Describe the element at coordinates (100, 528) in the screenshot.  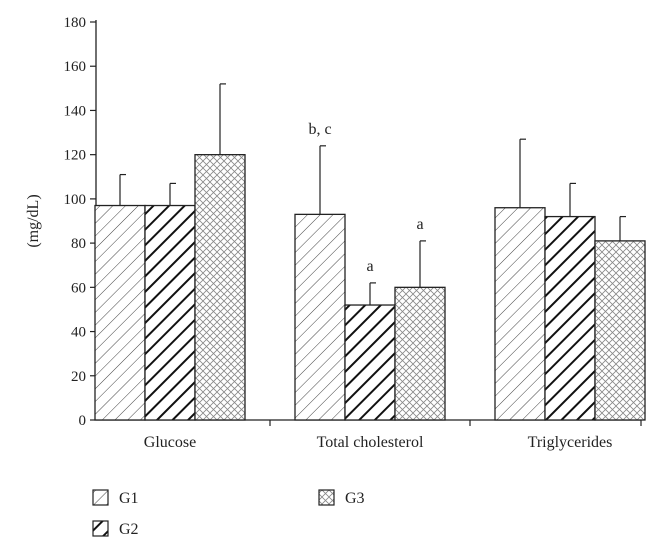
I see `legend-swatch-g2` at that location.